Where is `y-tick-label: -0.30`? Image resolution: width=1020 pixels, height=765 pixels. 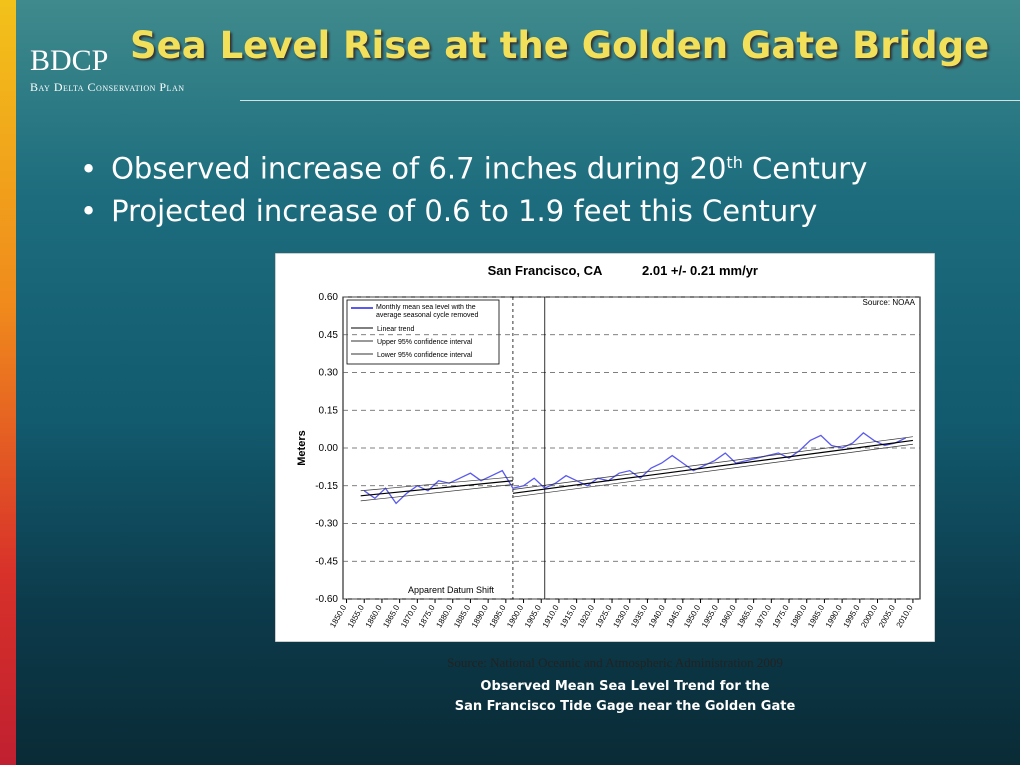
y-tick-label: -0.30 is located at coordinates (326, 524).